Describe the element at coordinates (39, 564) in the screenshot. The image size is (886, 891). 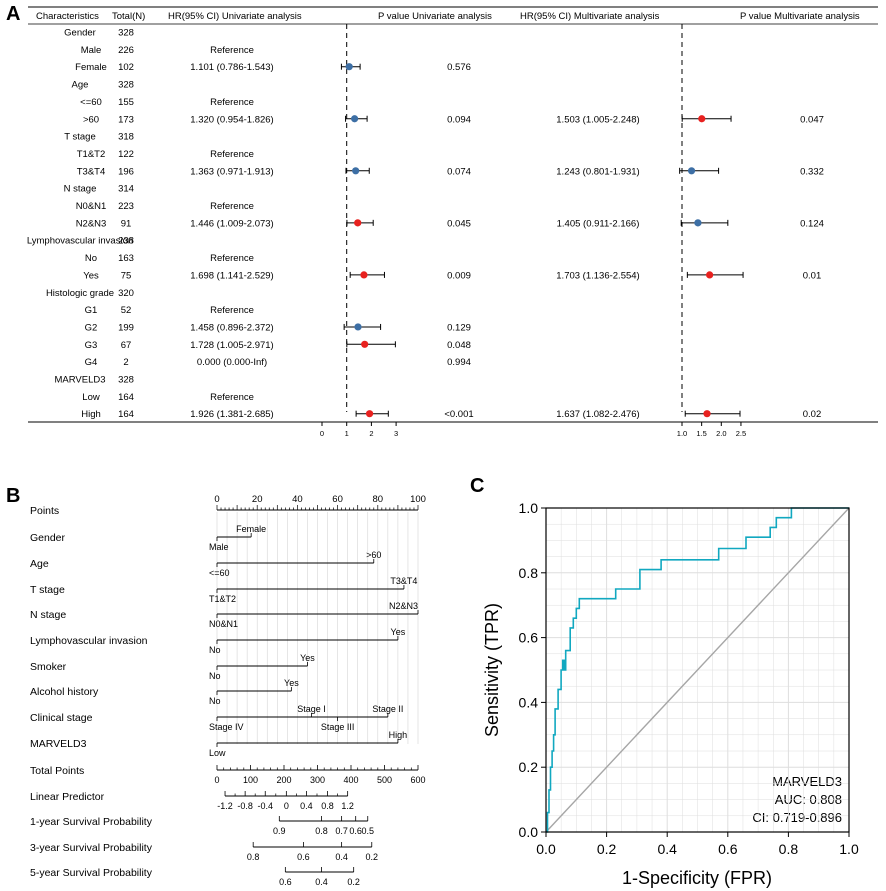
I see `nomogram-row-label: Age` at that location.